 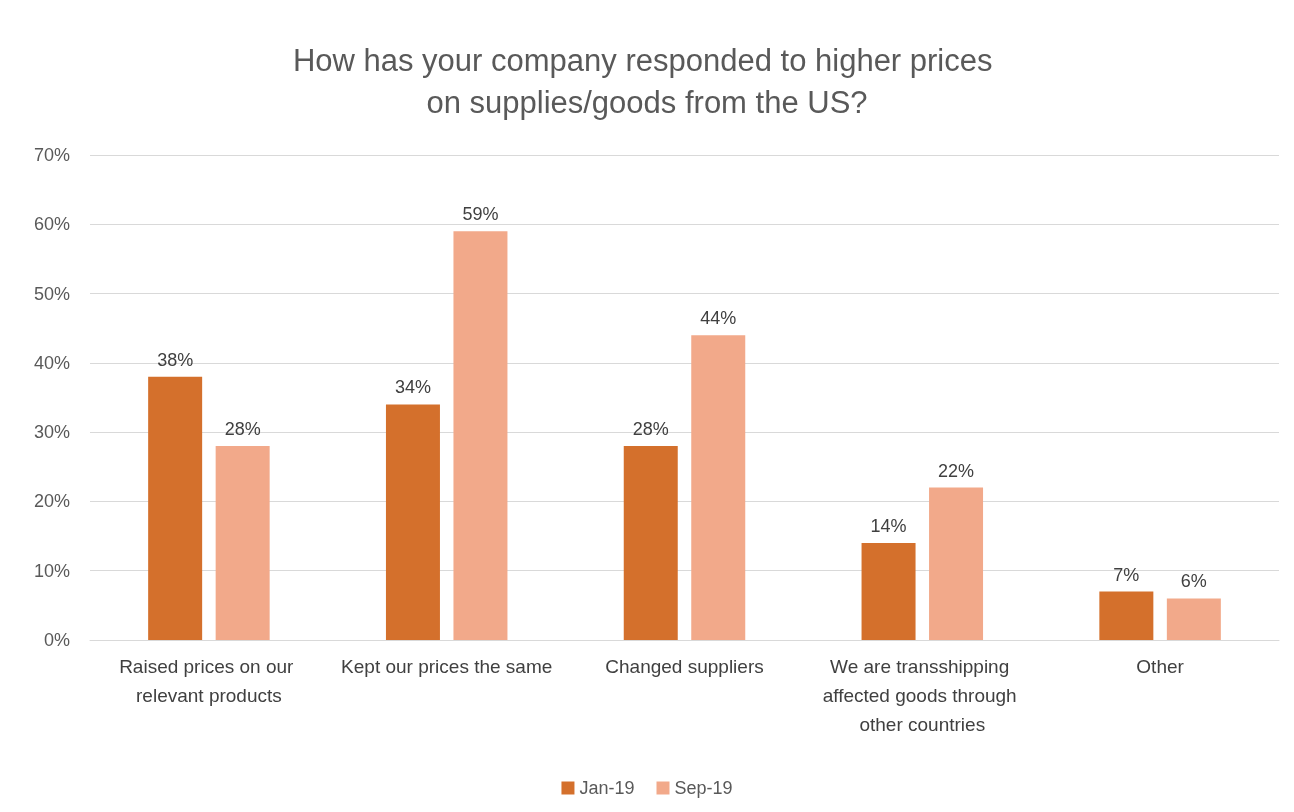 I want to click on y-tick-label: 50%, so click(x=51, y=293).